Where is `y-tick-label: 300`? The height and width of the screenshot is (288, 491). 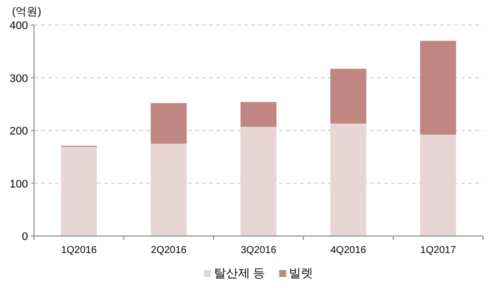 y-tick-label: 300 is located at coordinates (19, 78).